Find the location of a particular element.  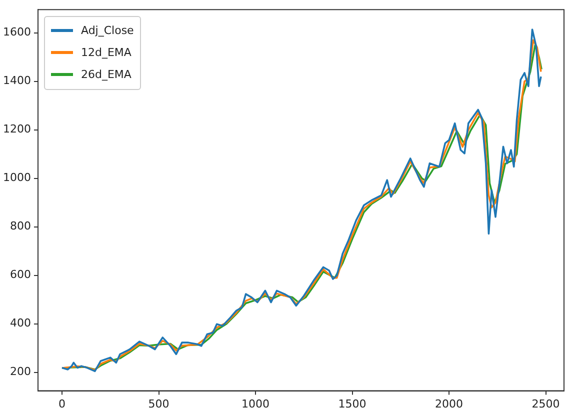

x-tick-label: 2500 is located at coordinates (546, 403).